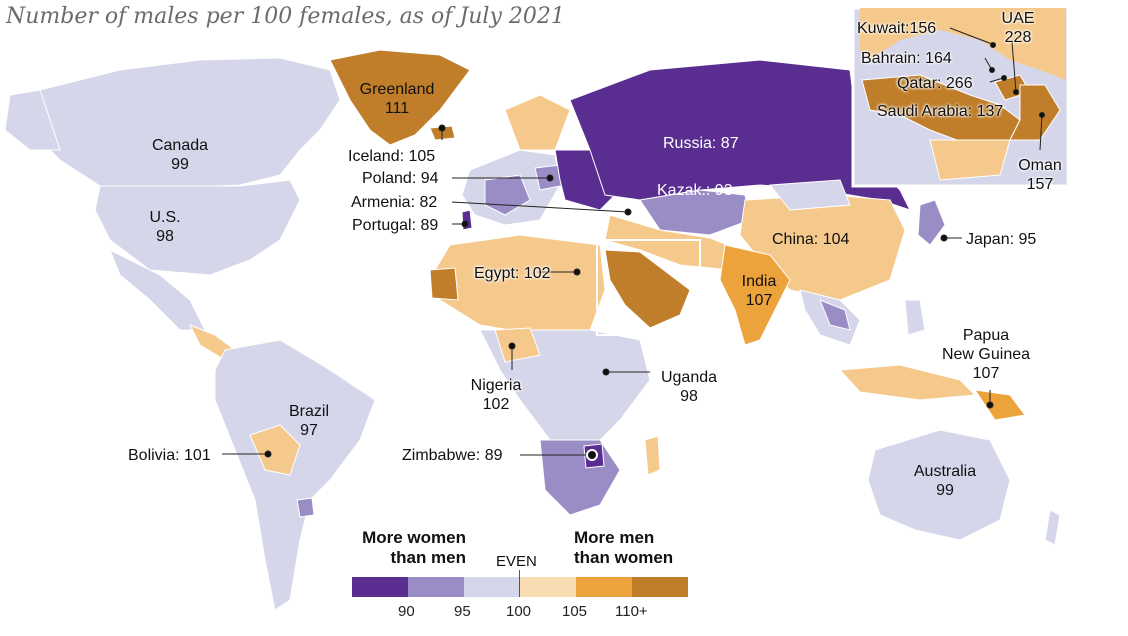  What do you see at coordinates (496, 395) in the screenshot?
I see `label-nigeria: Nigeria 102` at bounding box center [496, 395].